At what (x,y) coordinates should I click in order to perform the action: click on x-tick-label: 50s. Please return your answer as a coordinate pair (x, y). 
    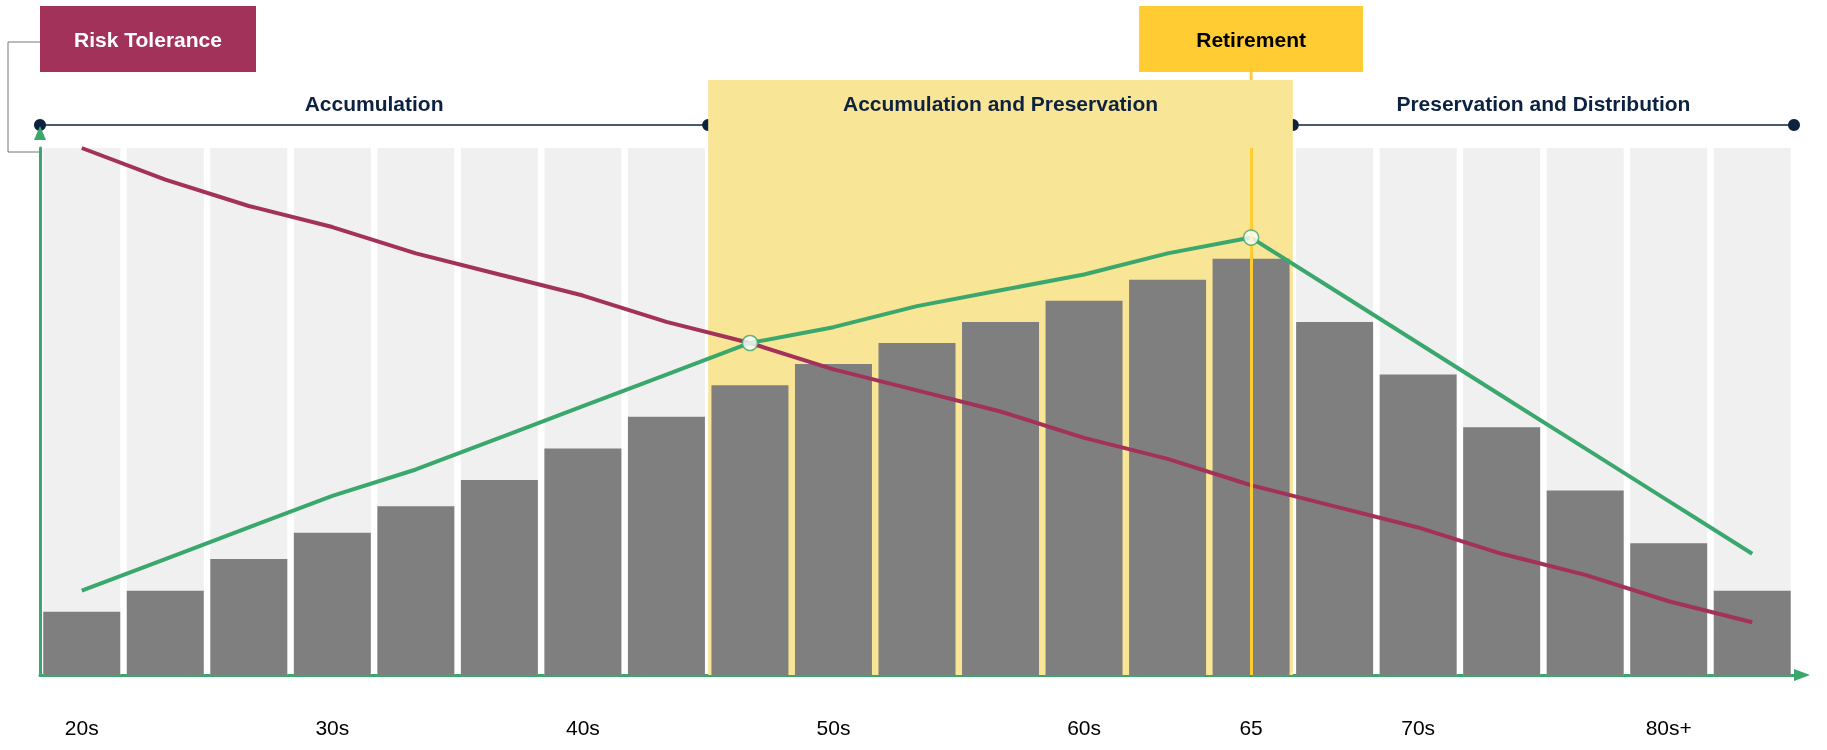
    Looking at the image, I should click on (833, 727).